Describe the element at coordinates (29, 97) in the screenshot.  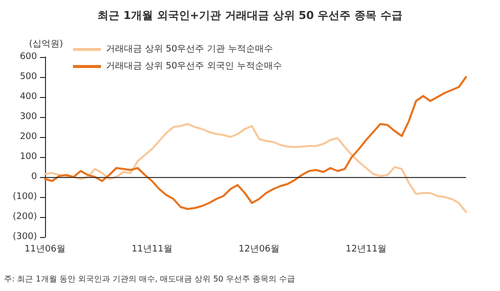
I see `y-tick-label: 400` at that location.